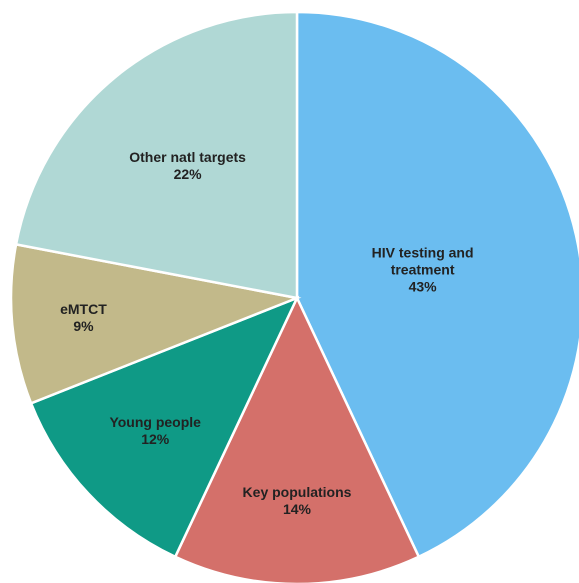 Image resolution: width=579 pixels, height=583 pixels. I want to click on slice-label: eMTCT 9%, so click(83, 318).